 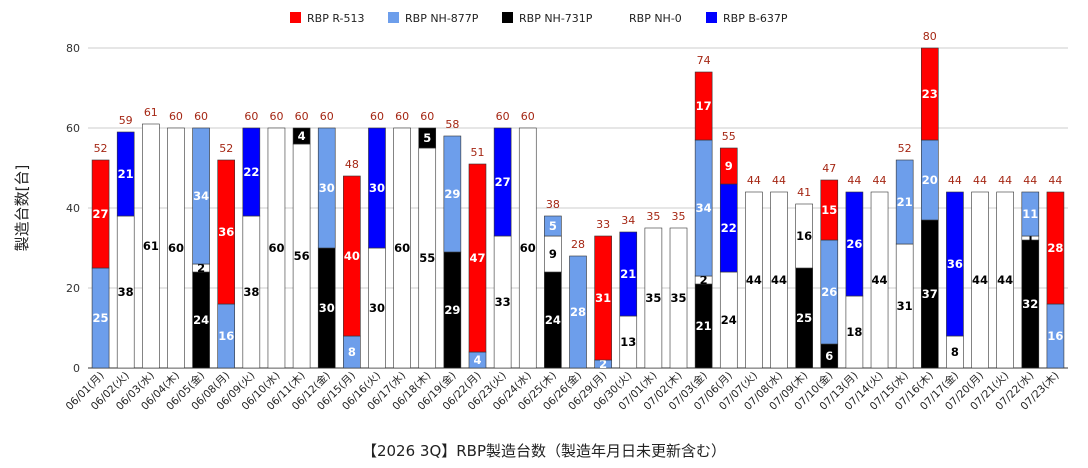 What do you see at coordinates (556, 18) in the screenshot?
I see `legend-label: RBP NH-731P` at bounding box center [556, 18].